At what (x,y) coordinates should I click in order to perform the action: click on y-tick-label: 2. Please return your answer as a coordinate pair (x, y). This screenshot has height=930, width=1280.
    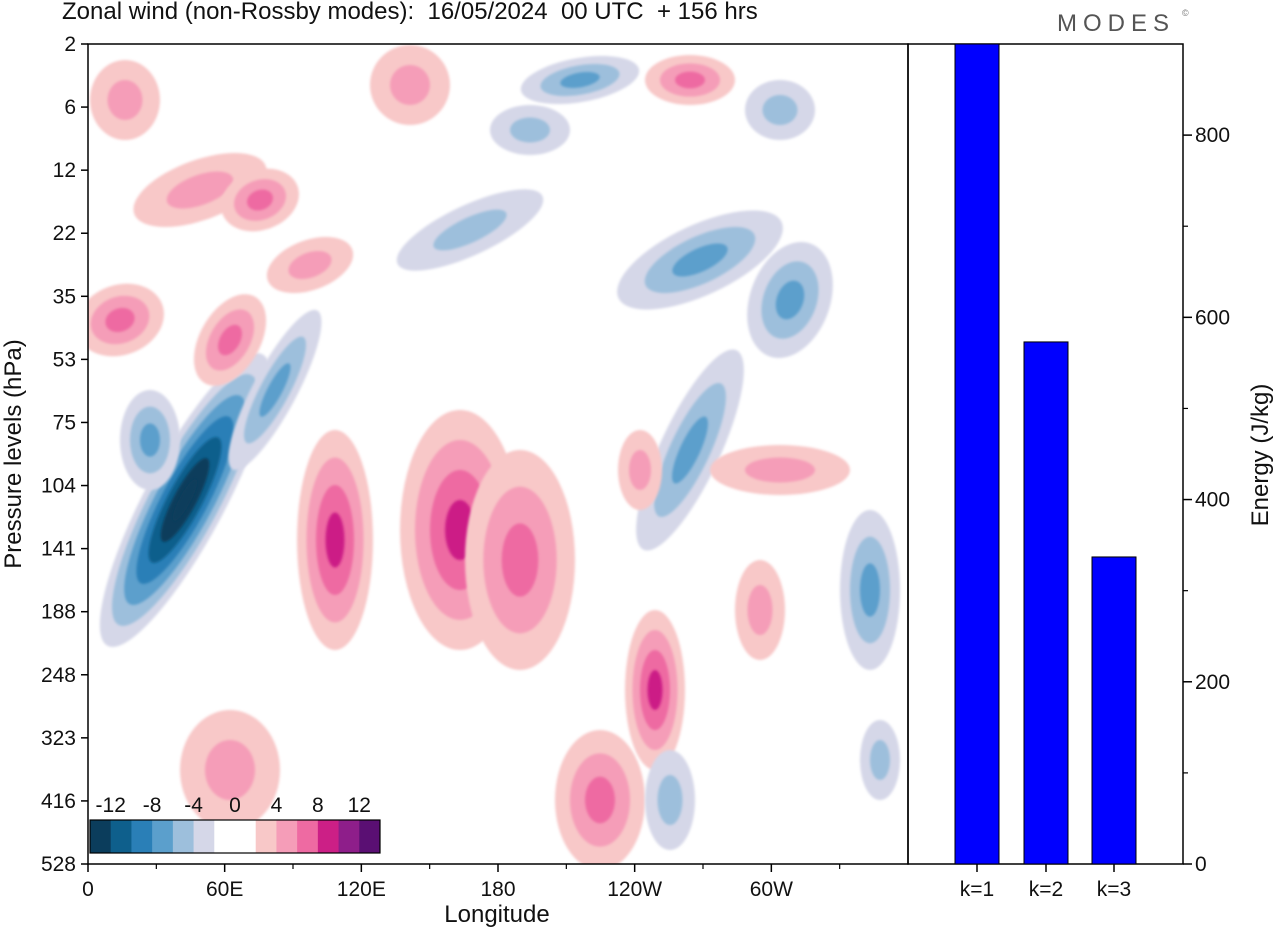
    Looking at the image, I should click on (70, 44).